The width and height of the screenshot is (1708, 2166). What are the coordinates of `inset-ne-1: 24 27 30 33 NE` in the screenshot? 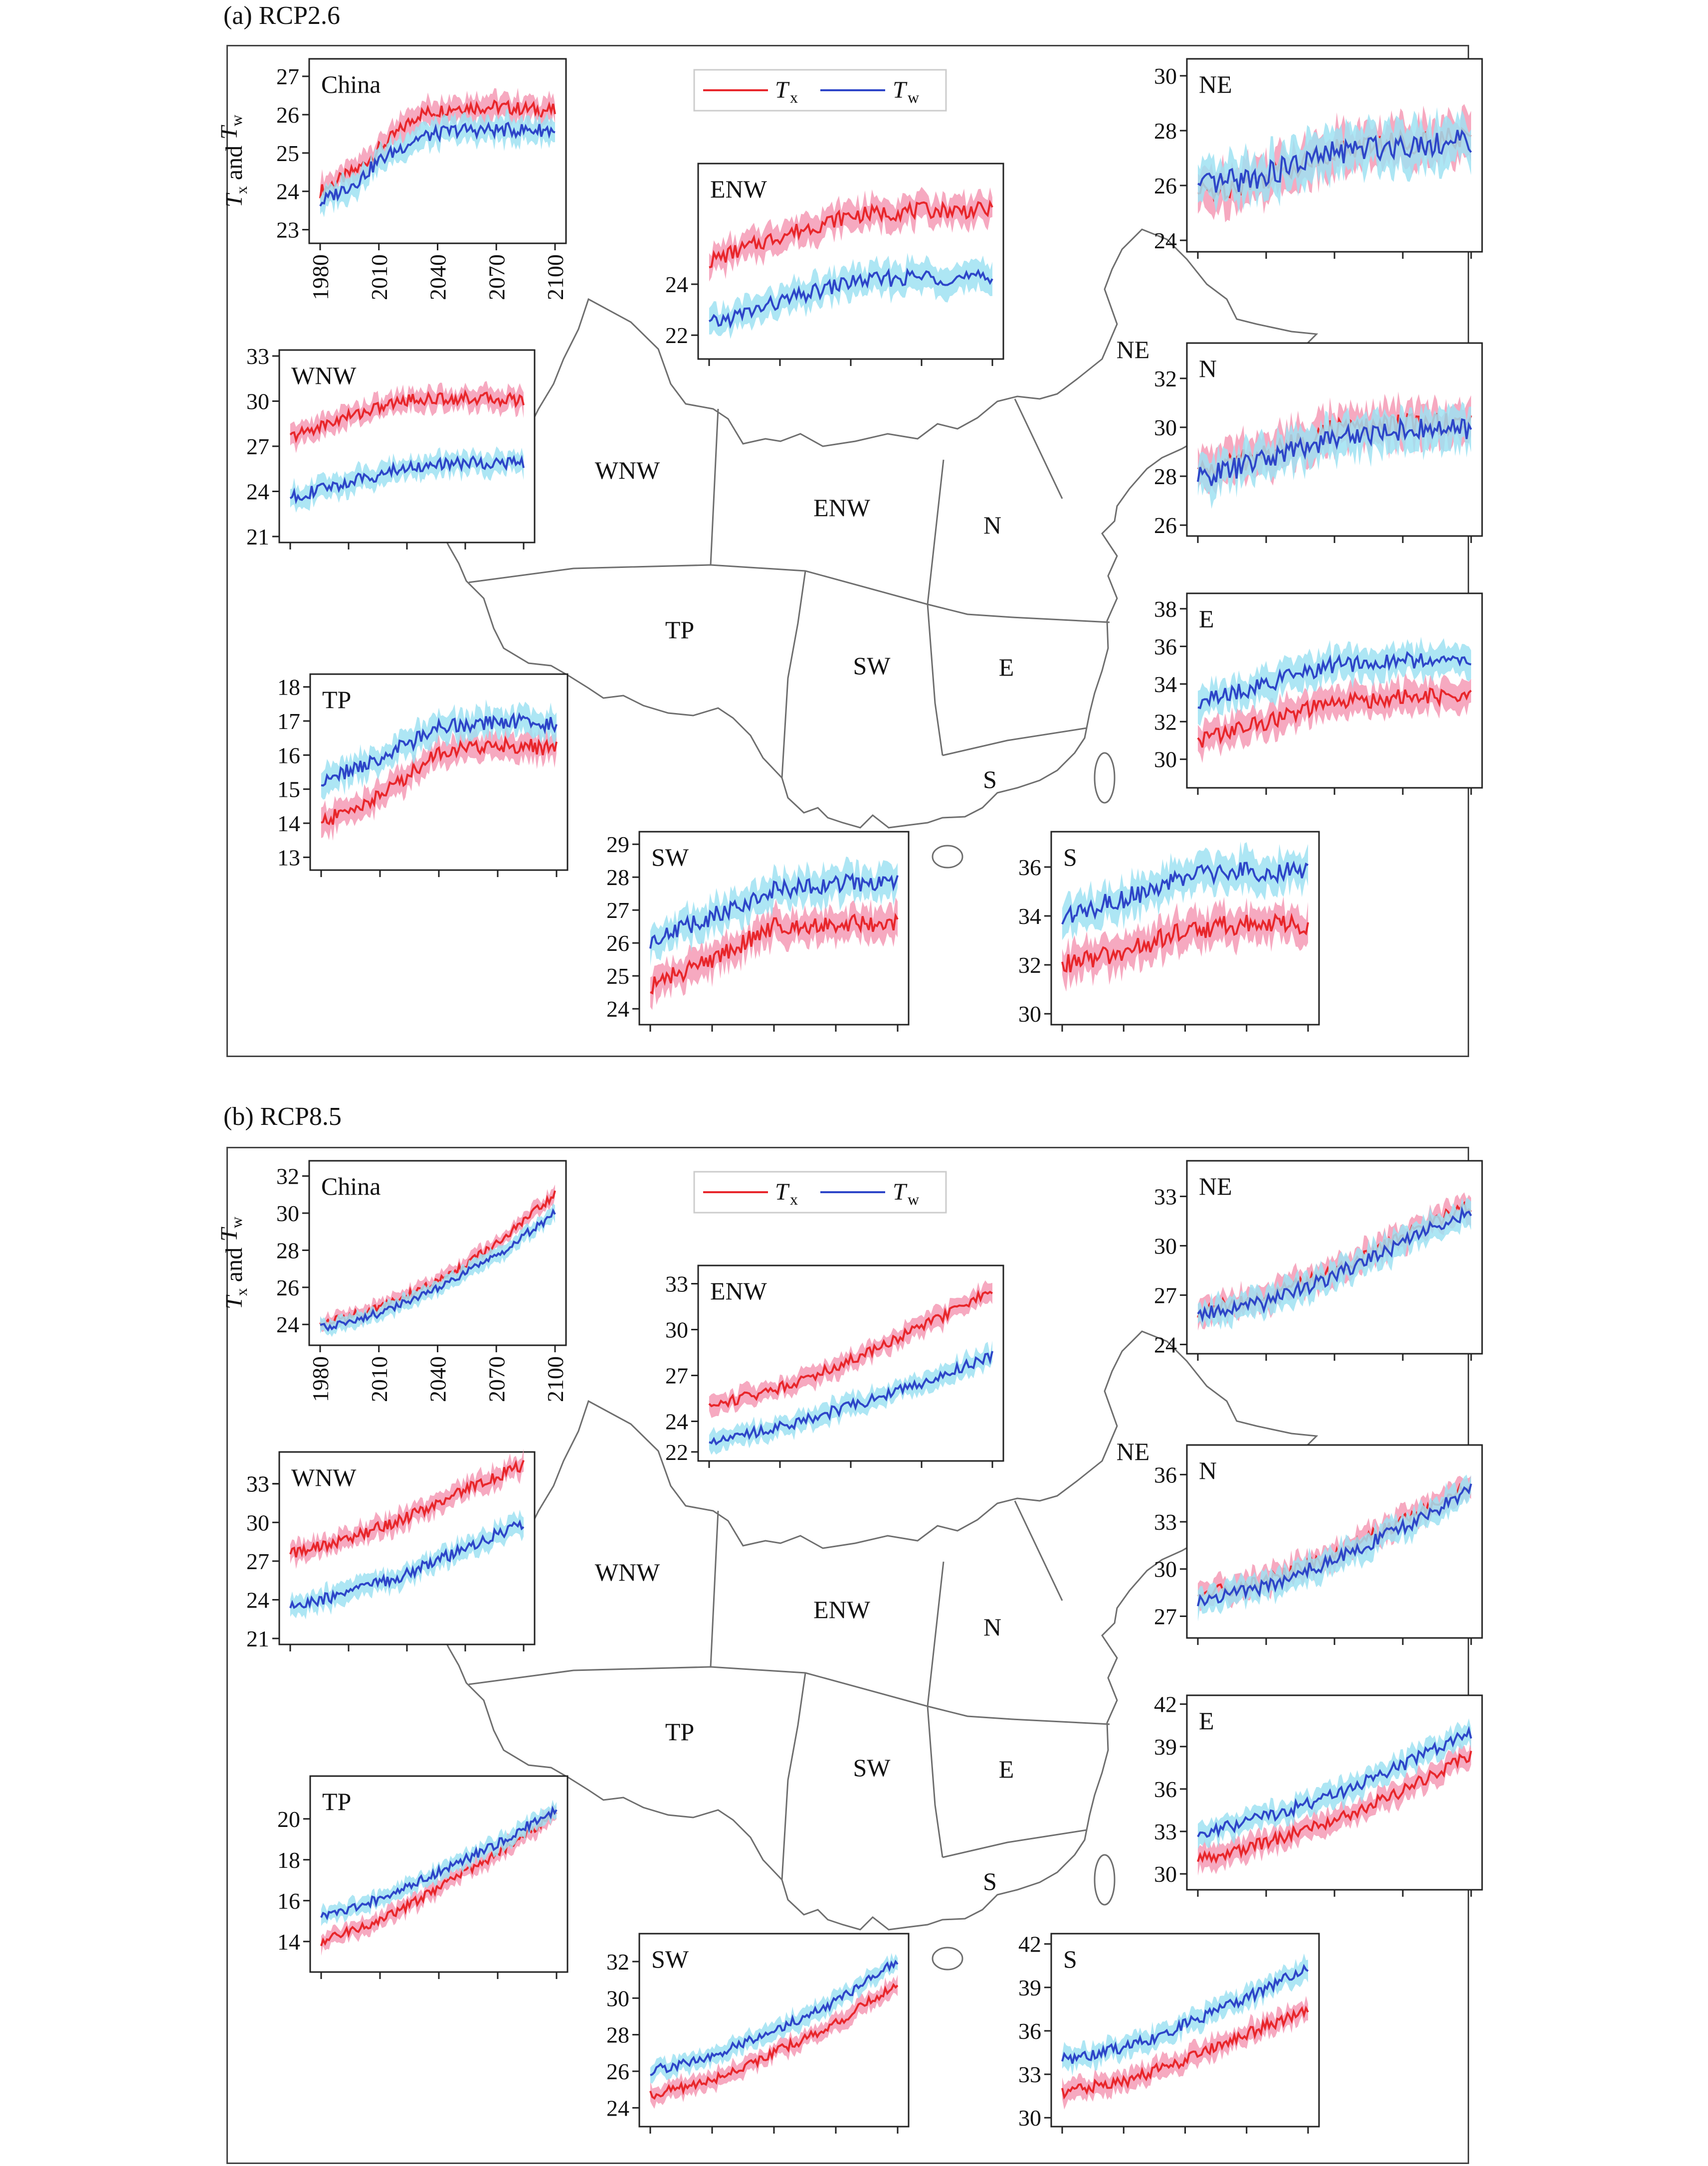 It's located at (1318, 1260).